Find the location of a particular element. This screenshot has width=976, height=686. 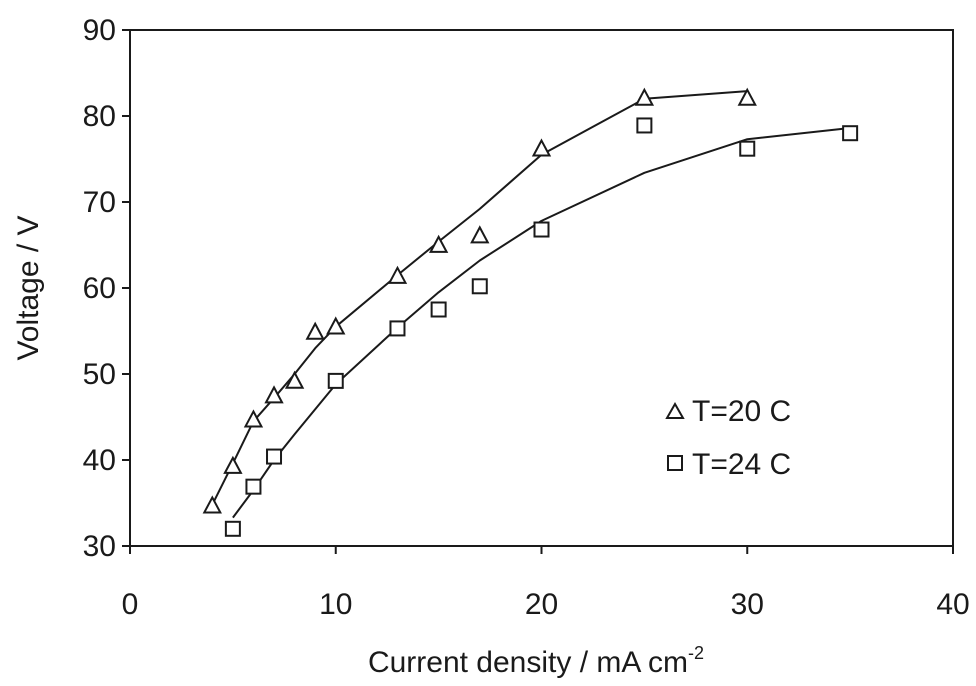

x-axis-title: Current density / mA cm-2 is located at coordinates (536, 661).